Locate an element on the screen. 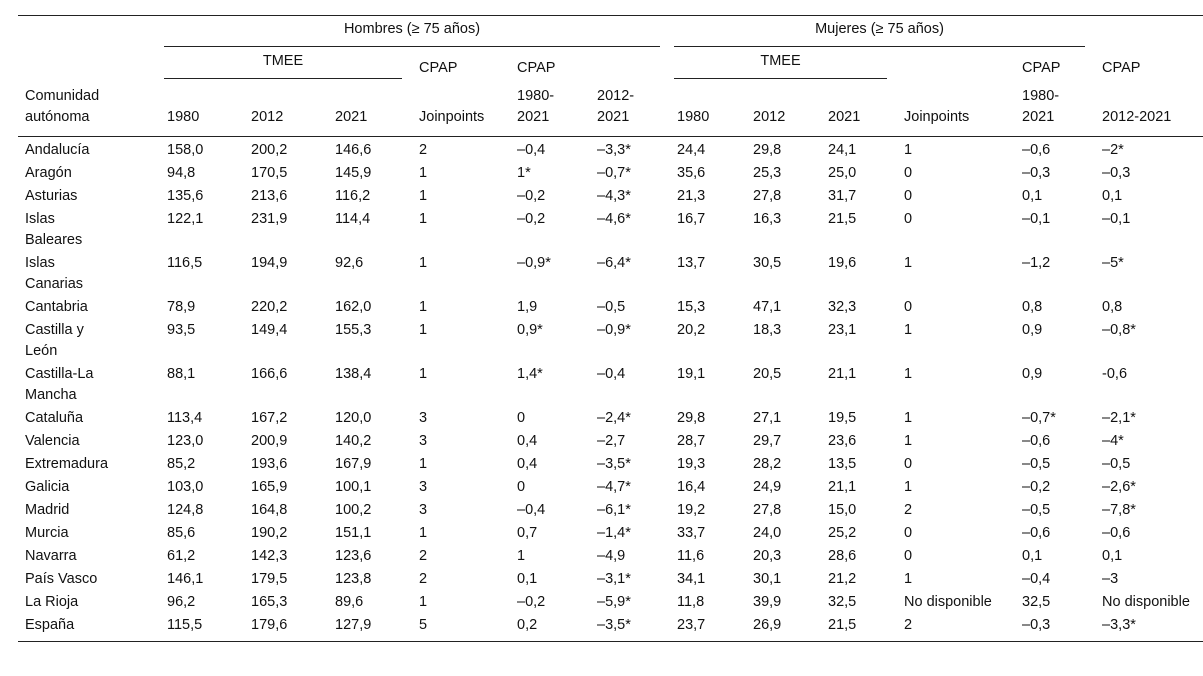 The height and width of the screenshot is (676, 1203). table-cell: 30,1 is located at coordinates (767, 579).